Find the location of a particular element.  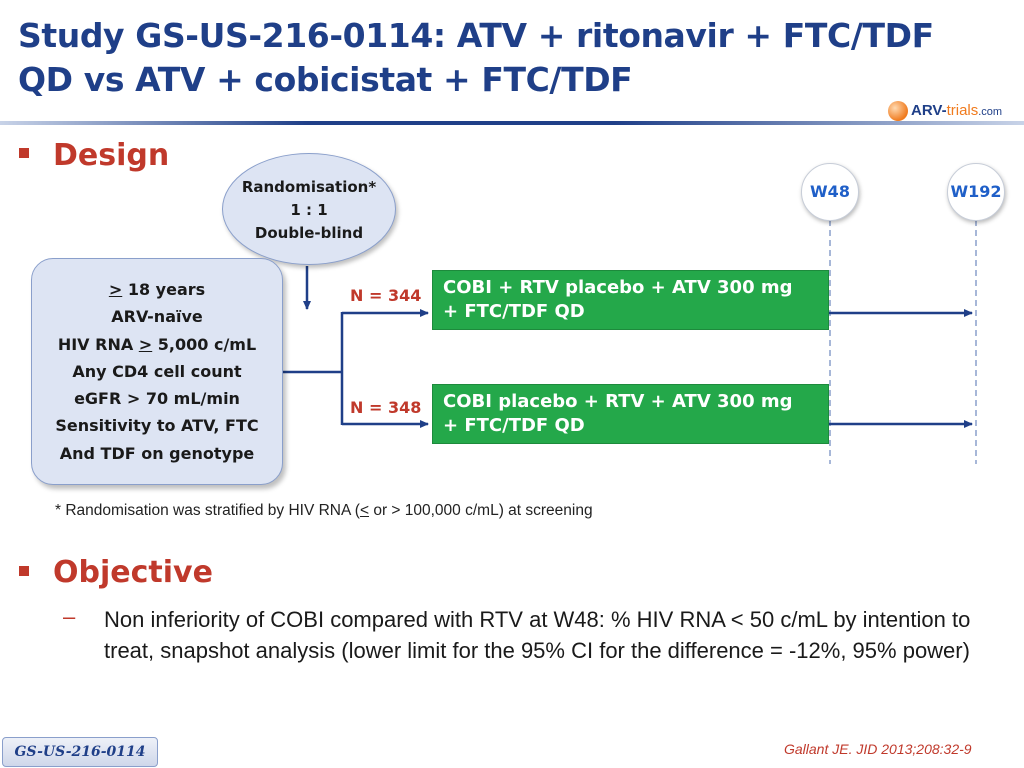

randomisation-label: Randomisation* is located at coordinates (309, 187).